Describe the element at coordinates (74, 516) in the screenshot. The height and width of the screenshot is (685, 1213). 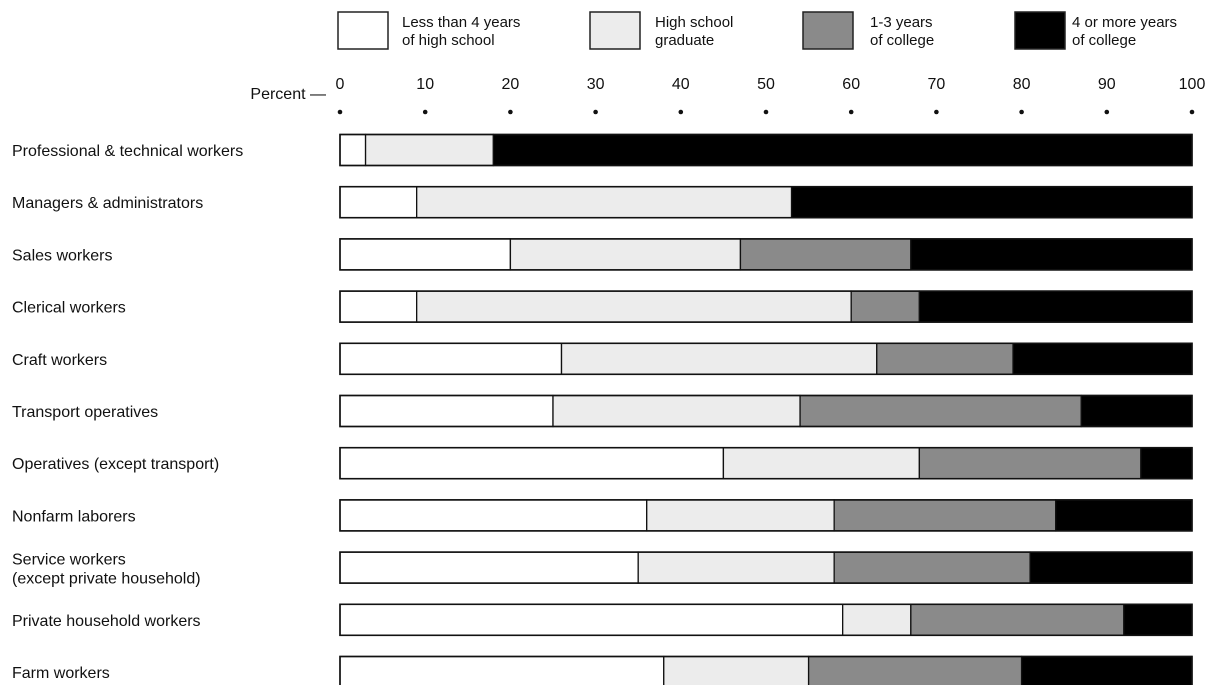
I see `category-label: Nonfarm laborers` at that location.